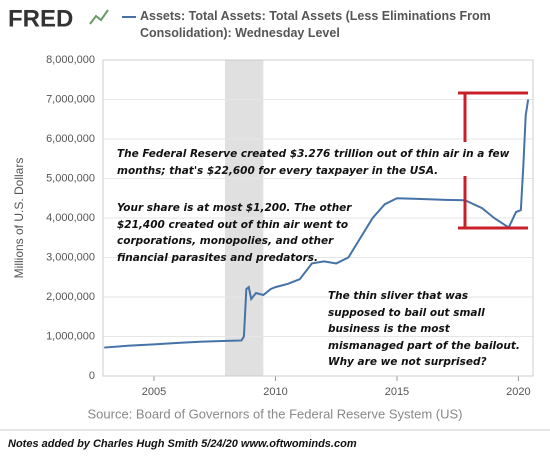 This screenshot has height=463, width=550. Describe the element at coordinates (70, 297) in the screenshot. I see `y-tick-label: 2,000,000` at that location.